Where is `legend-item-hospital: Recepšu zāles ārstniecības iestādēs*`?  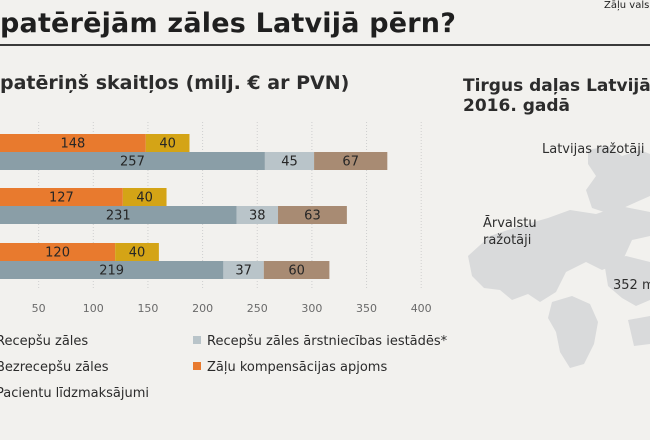
legend-item-hospital: Recepšu zāles ārstniecības iestādēs* is located at coordinates (320, 341).